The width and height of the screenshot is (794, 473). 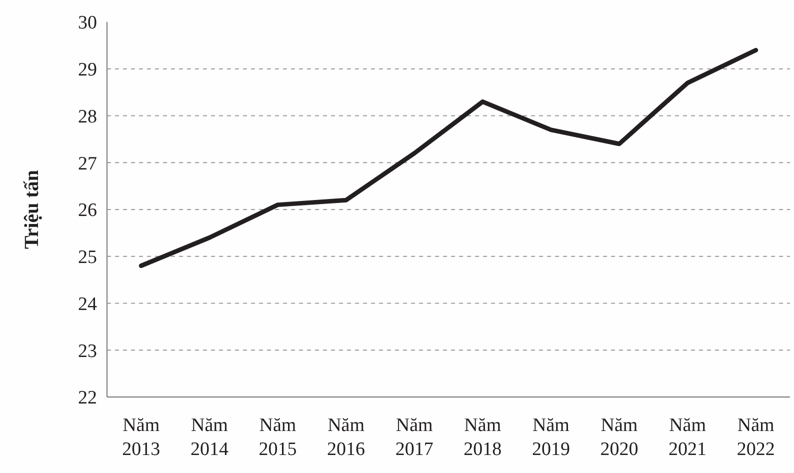 What do you see at coordinates (619, 437) in the screenshot?
I see `x-tick-label: Năm 2020` at bounding box center [619, 437].